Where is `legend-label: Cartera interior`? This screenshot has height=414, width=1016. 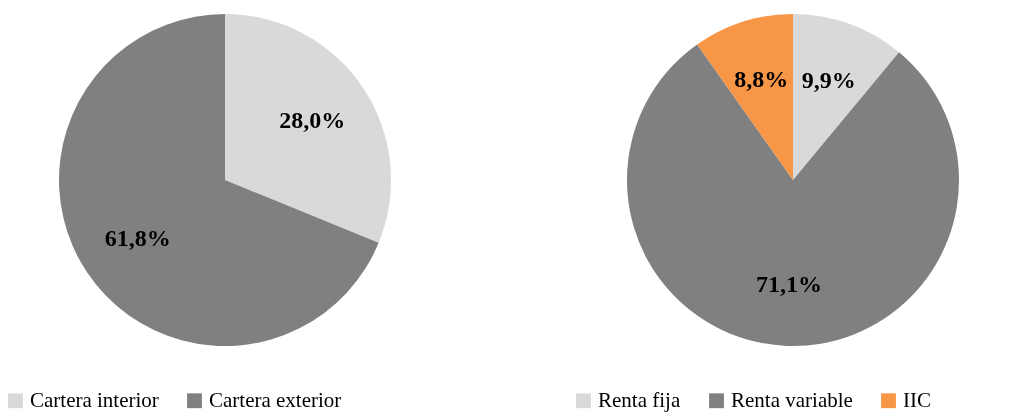
legend-label: Cartera interior is located at coordinates (94, 399).